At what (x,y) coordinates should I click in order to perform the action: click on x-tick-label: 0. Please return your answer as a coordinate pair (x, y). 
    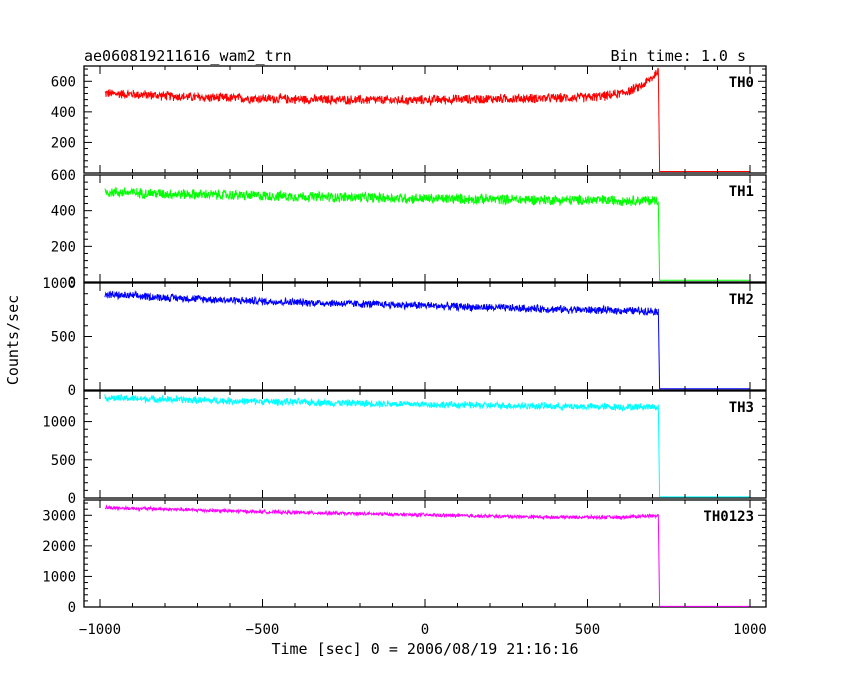
    Looking at the image, I should click on (425, 630).